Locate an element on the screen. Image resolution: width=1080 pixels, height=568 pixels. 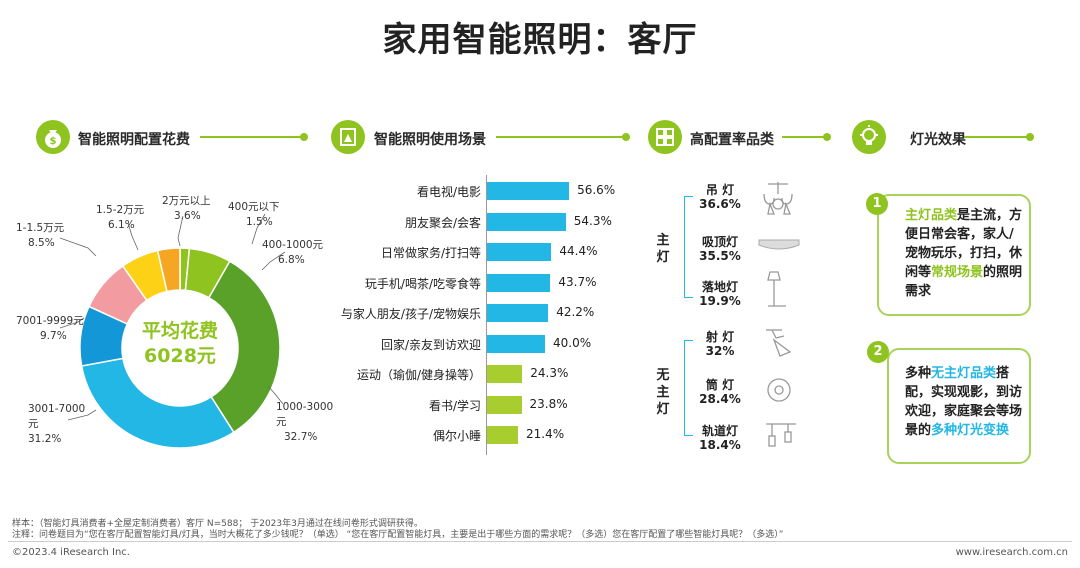
footer-divider is located at coordinates (540, 541).